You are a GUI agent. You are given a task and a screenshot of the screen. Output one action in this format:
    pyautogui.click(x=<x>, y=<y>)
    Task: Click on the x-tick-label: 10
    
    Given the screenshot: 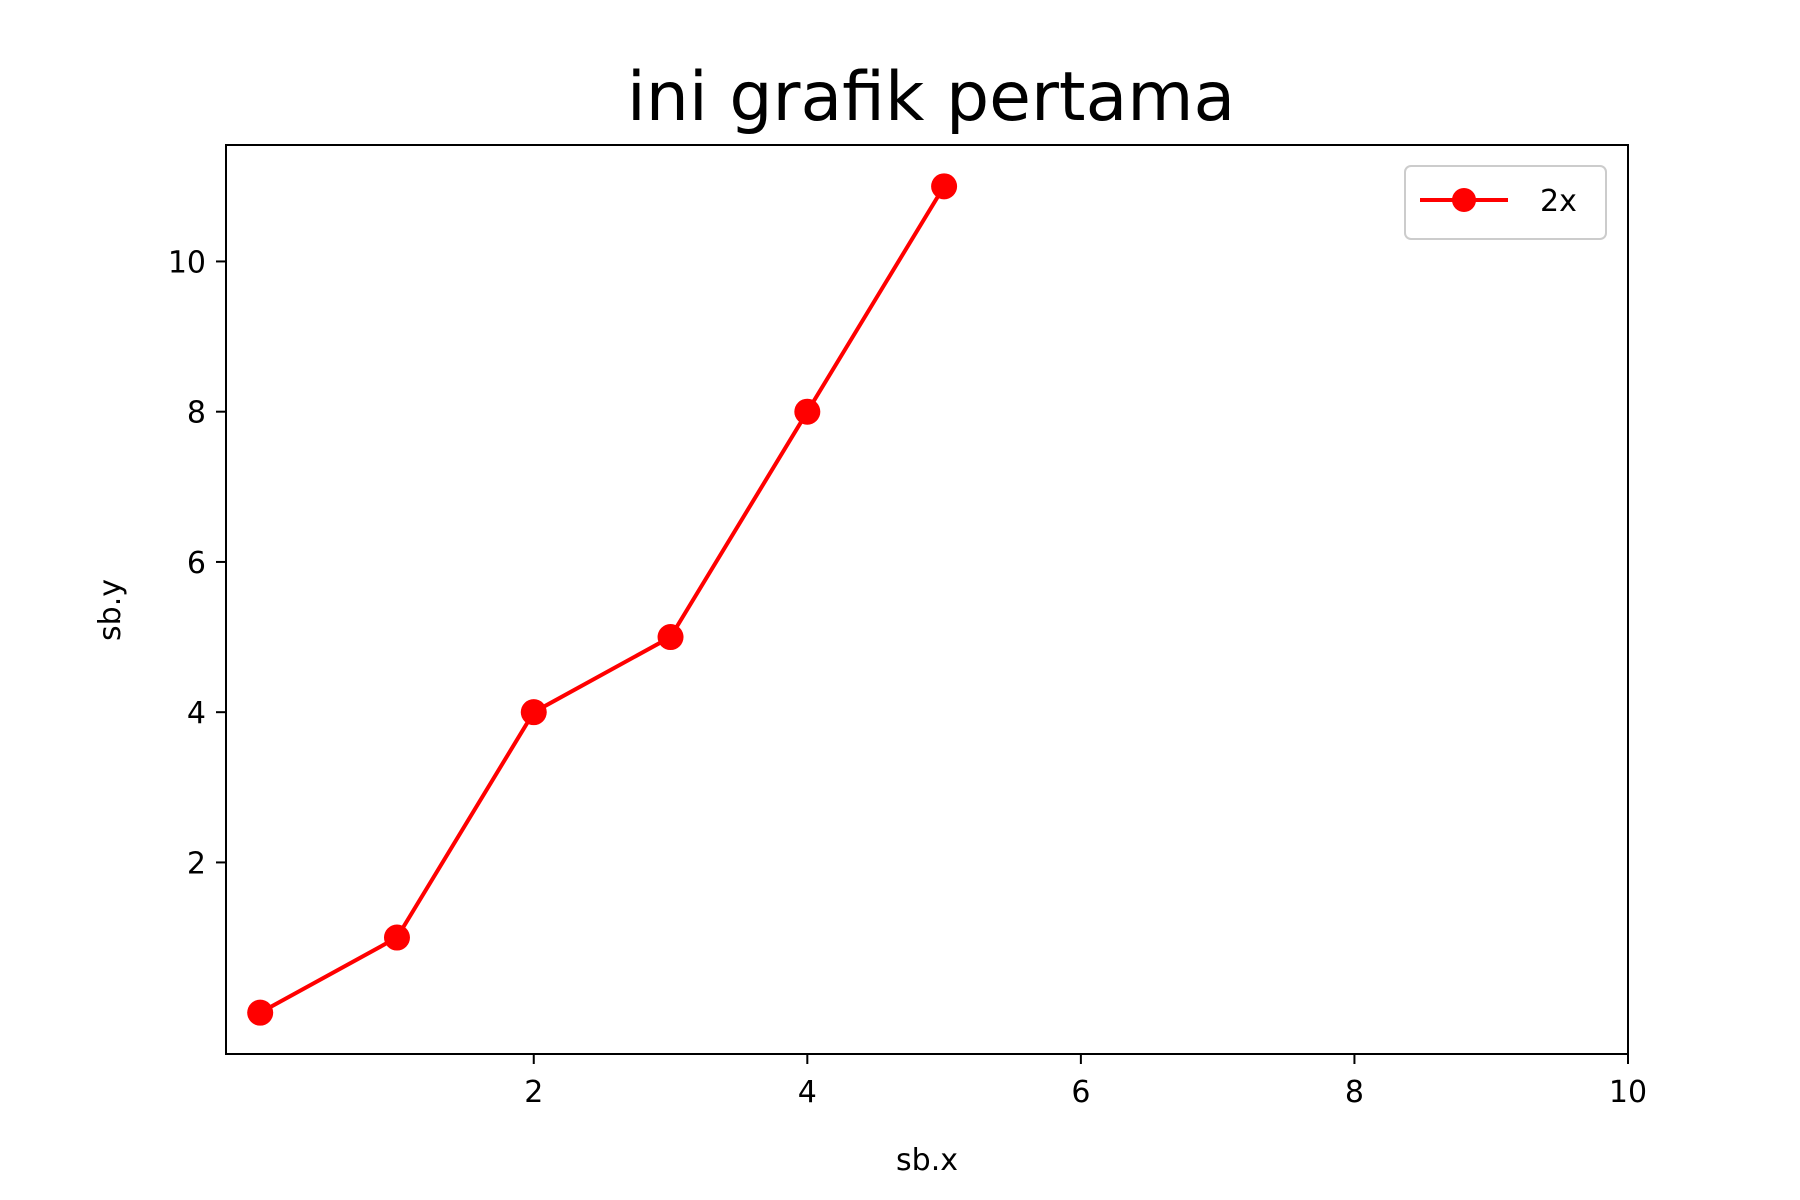 What is the action you would take?
    pyautogui.click(x=1628, y=1092)
    